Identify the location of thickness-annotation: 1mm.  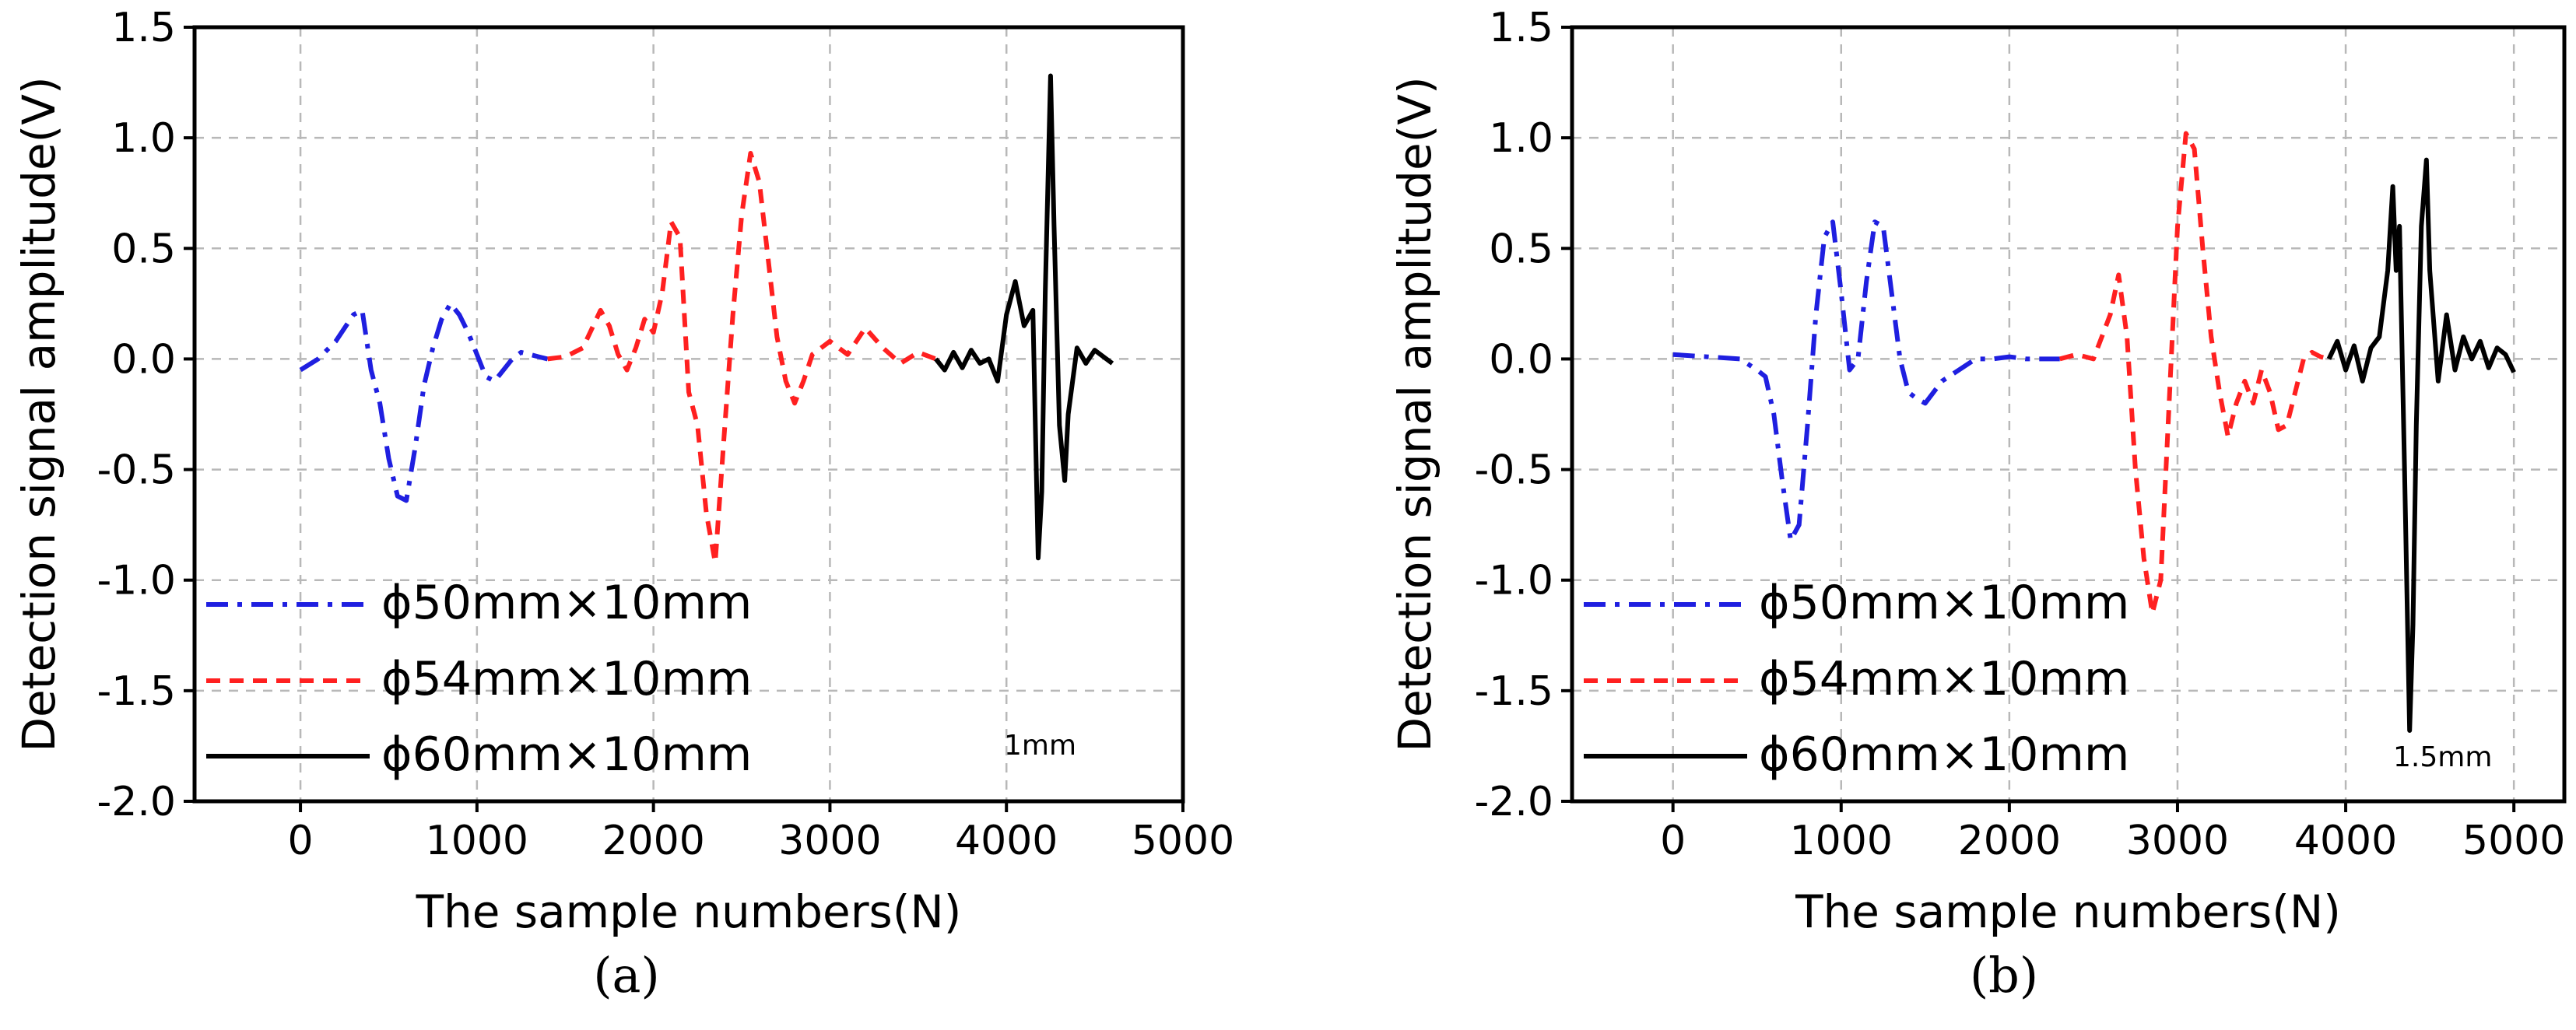
(1040, 746).